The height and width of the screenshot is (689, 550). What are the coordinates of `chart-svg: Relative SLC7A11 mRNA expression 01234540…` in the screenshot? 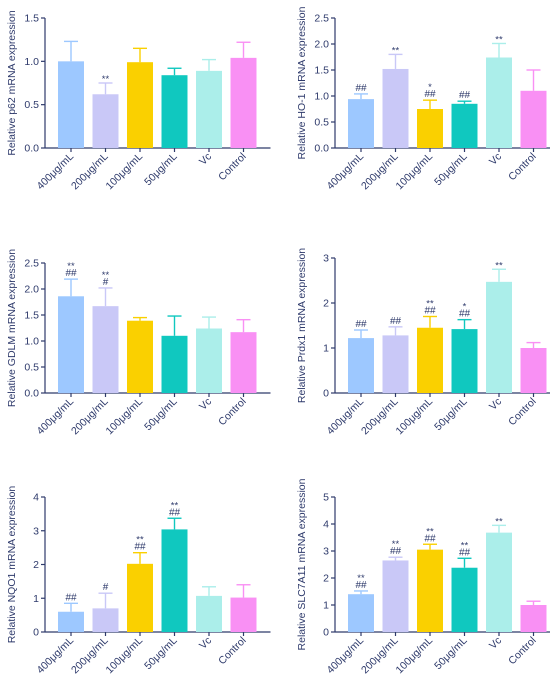 It's located at (423, 577).